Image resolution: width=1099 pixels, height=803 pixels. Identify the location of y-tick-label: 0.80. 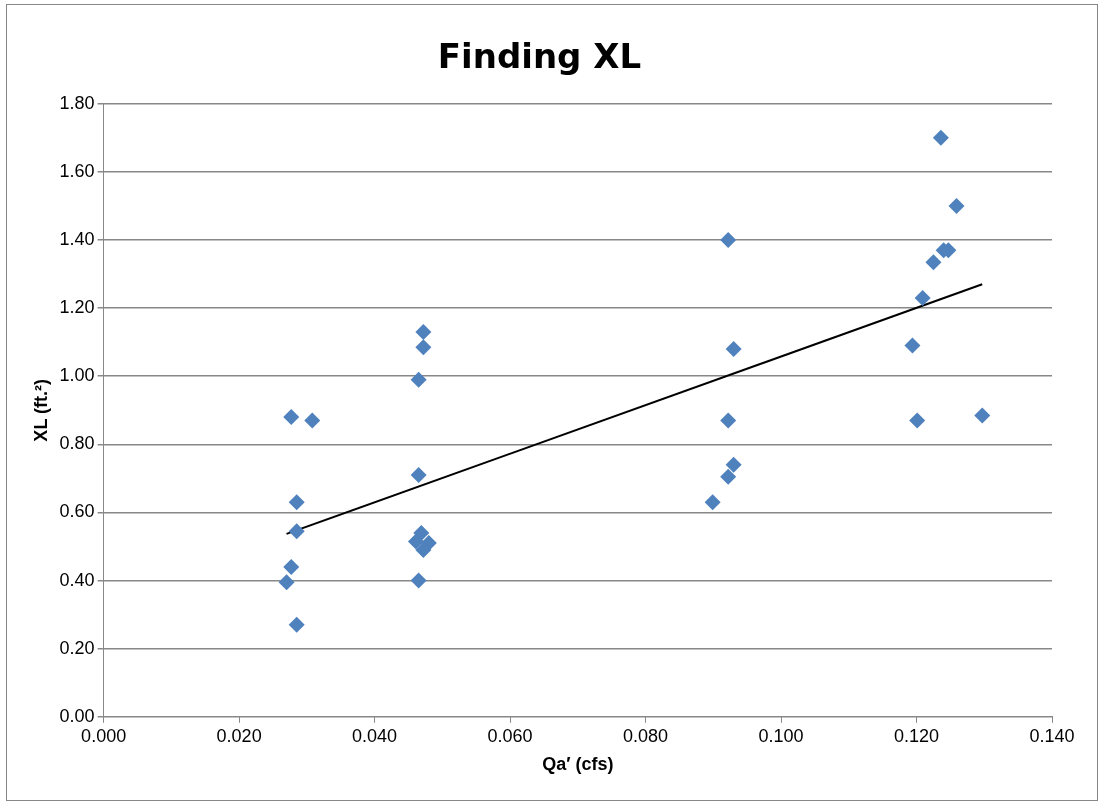
(77, 443).